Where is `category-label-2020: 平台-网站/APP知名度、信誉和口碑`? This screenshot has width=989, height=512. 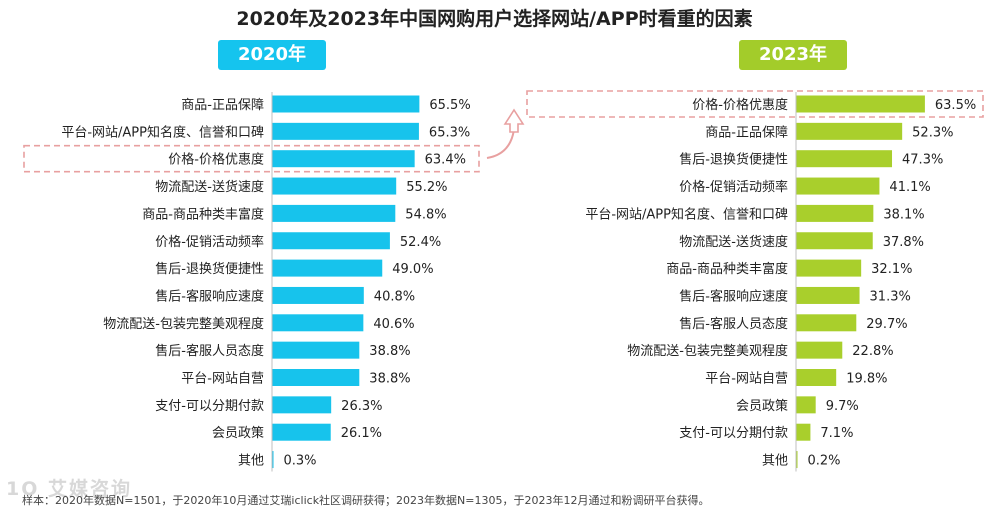 category-label-2020: 平台-网站/APP知名度、信誉和口碑 is located at coordinates (162, 132).